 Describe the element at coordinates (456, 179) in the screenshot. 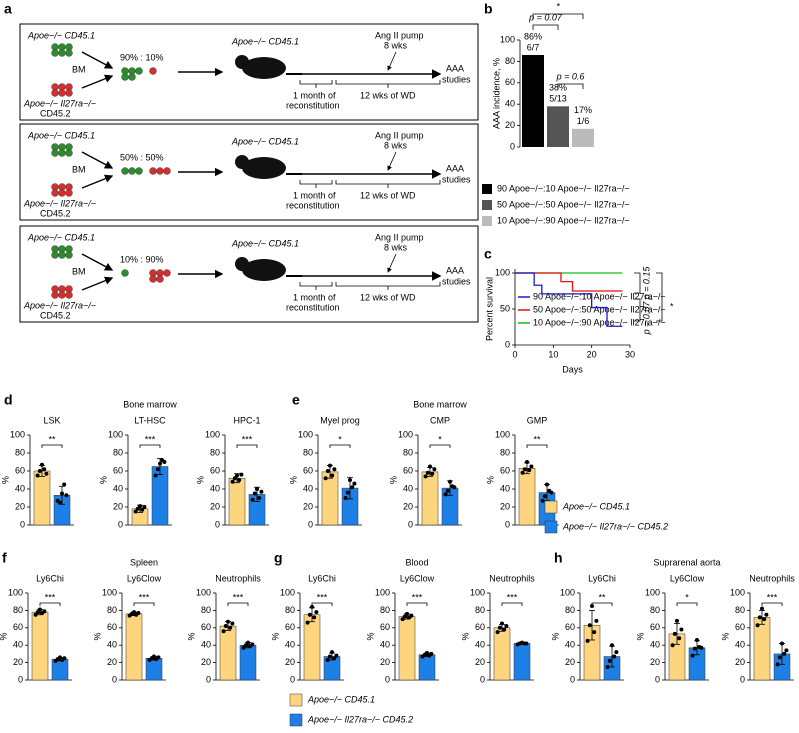

I see `outcome-label: studies` at that location.